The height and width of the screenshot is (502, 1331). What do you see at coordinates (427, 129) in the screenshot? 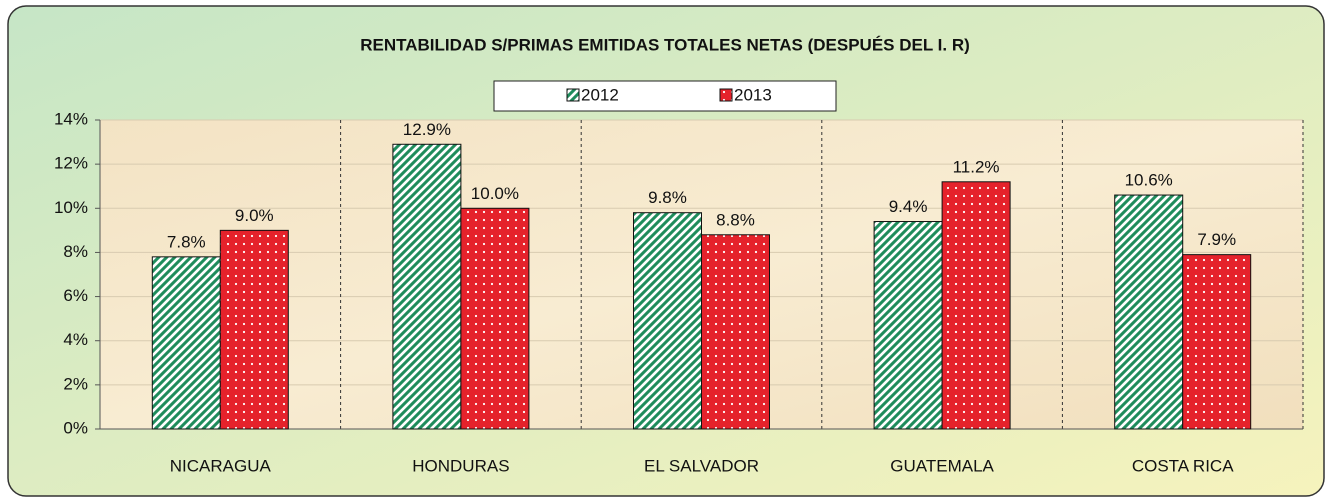
I see `value-label: 12.9%` at bounding box center [427, 129].